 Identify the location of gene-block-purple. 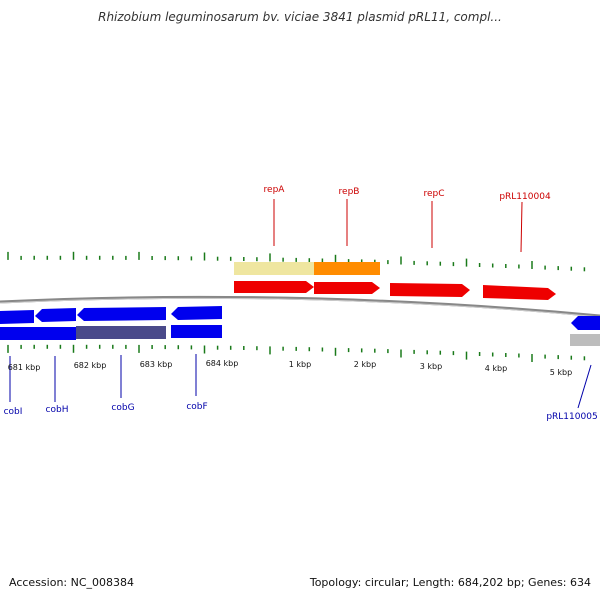
(121, 332).